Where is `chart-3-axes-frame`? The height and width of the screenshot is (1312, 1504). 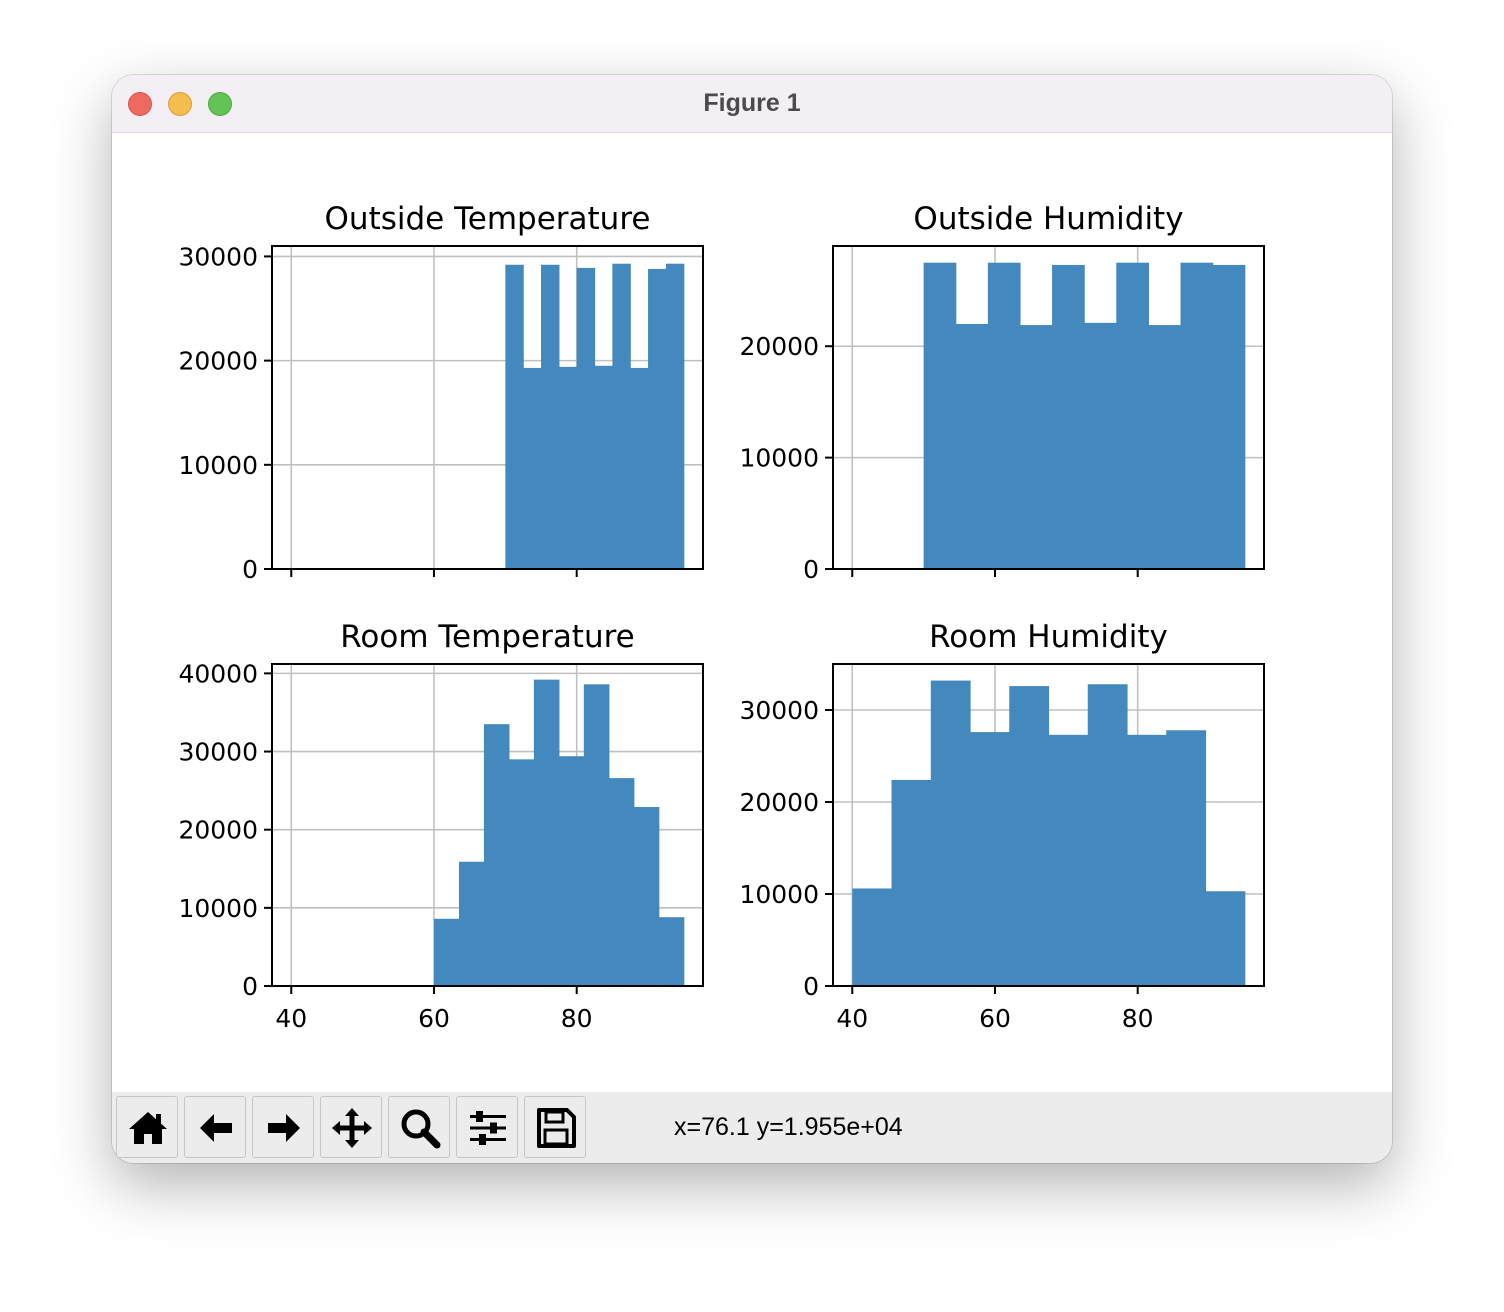
chart-3-axes-frame is located at coordinates (487, 825).